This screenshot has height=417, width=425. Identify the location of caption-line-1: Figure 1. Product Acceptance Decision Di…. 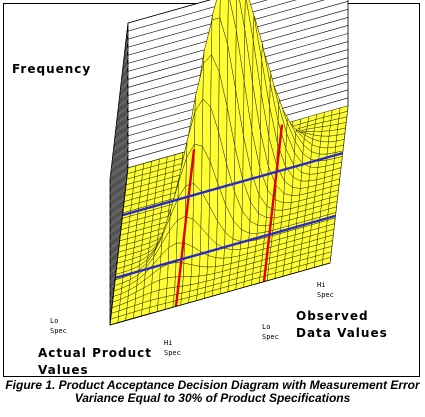
(212, 385).